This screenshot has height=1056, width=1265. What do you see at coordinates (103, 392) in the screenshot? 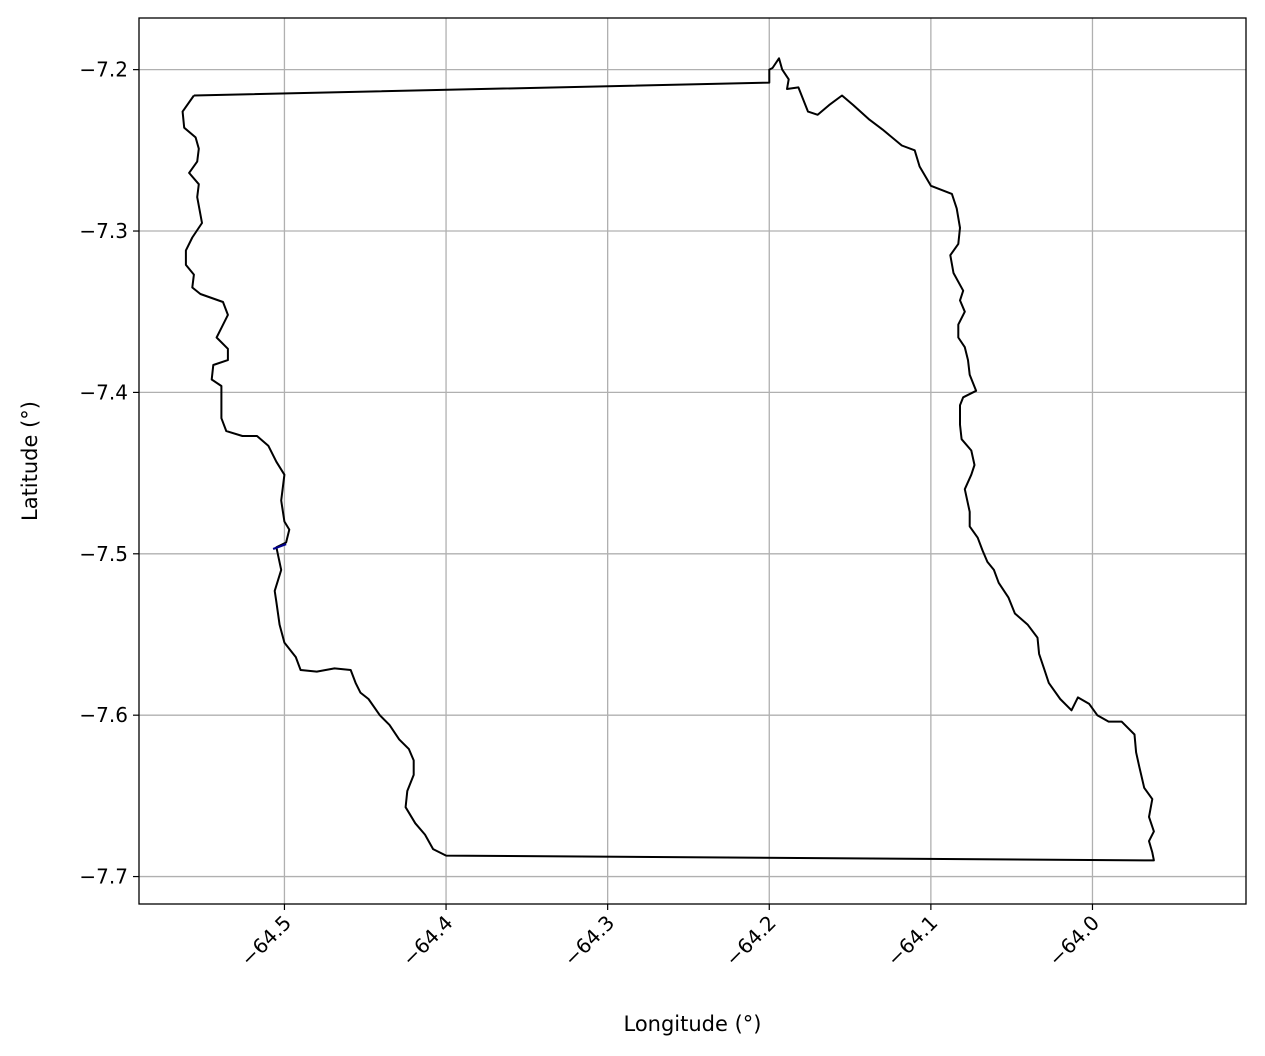
I see `y-tick-label: −7.4` at bounding box center [103, 392].